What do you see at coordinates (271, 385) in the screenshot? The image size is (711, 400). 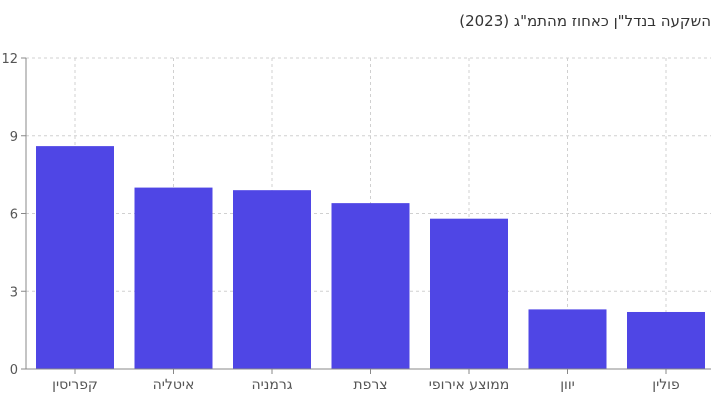 I see `x-tick-label: גרמניה` at bounding box center [271, 385].